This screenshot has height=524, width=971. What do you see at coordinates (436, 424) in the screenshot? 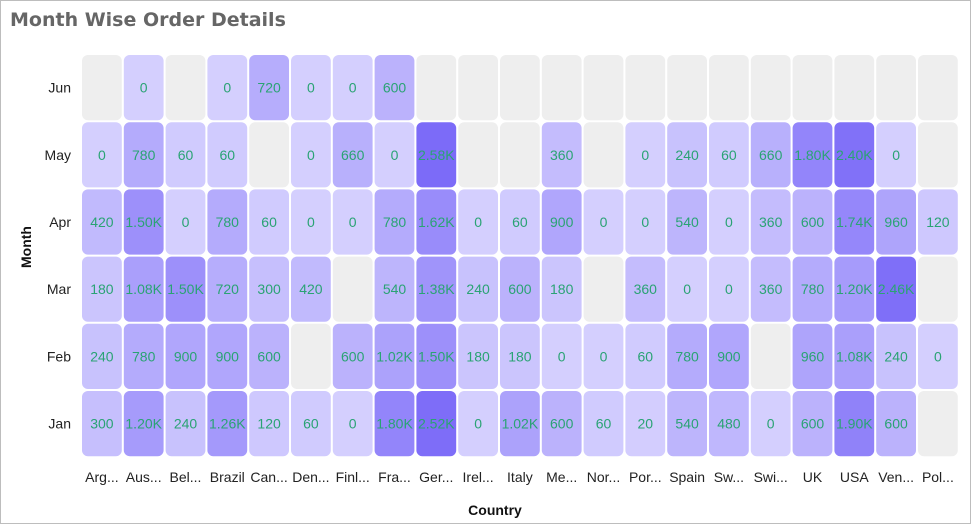
I see `heatmap-cell-label: 2.52K` at bounding box center [436, 424].